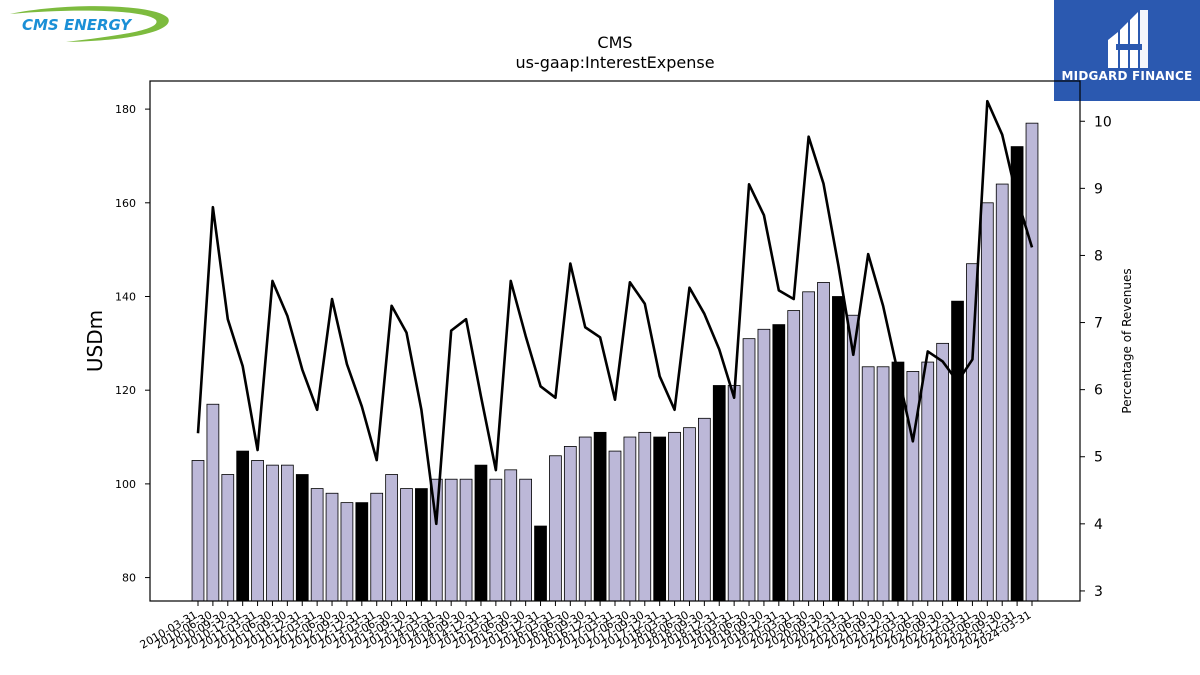 The width and height of the screenshot is (1200, 675). I want to click on y2-tick-label-7: 7, so click(1098, 324).